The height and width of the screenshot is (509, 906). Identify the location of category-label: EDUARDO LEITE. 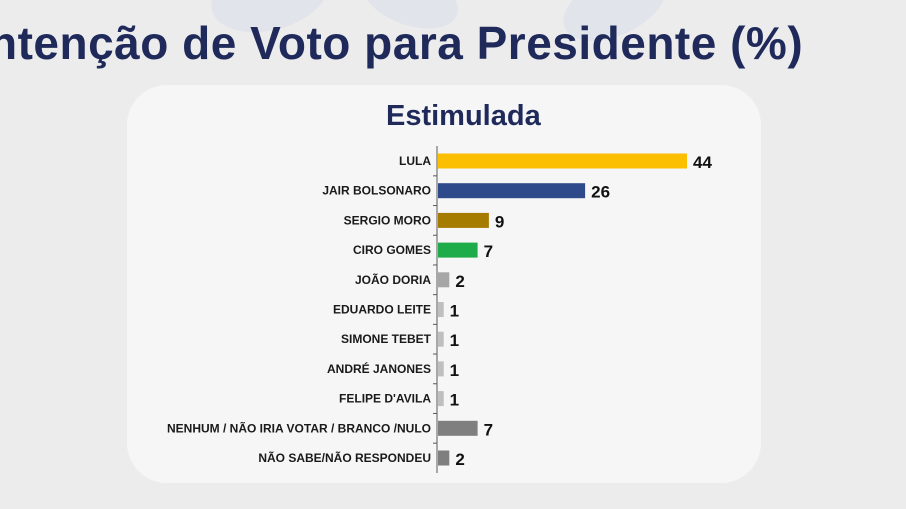
(382, 310).